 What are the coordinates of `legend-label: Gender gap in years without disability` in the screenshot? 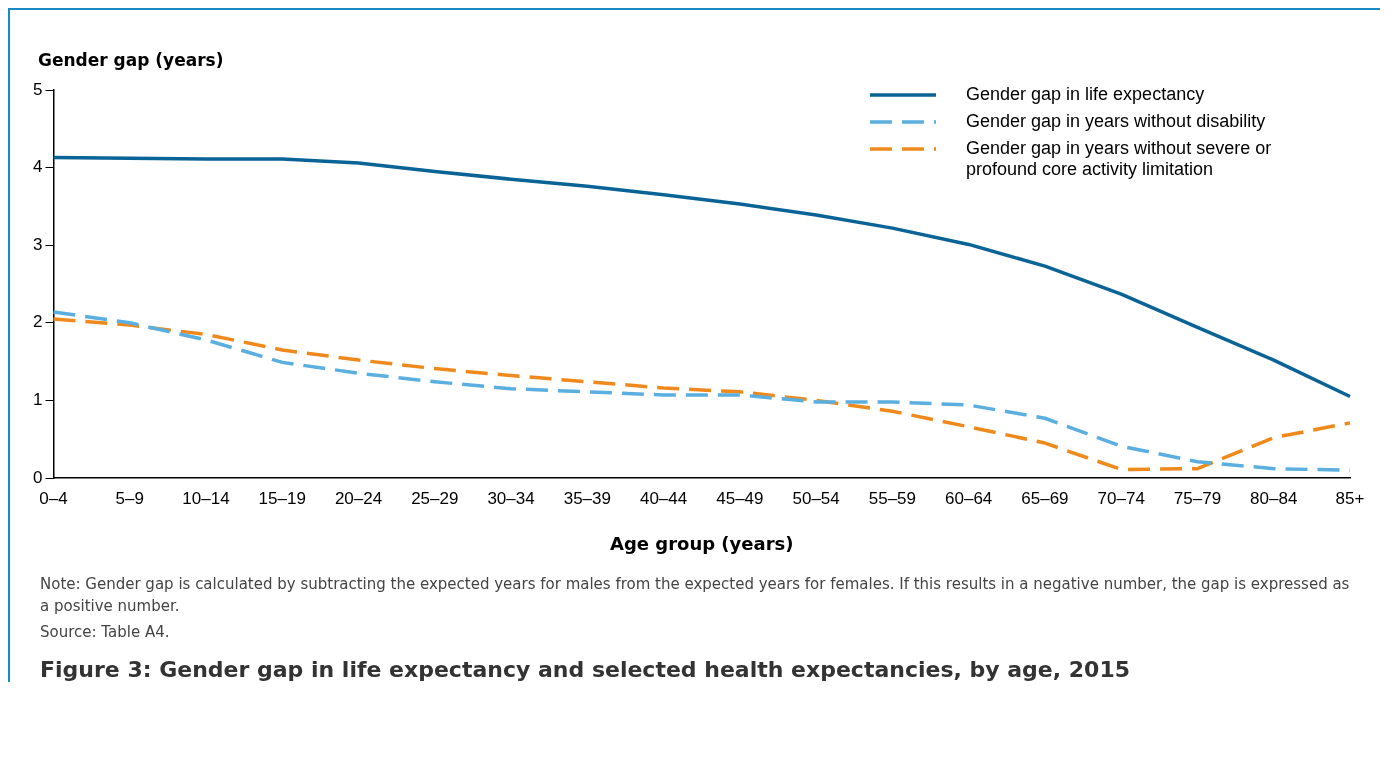 It's located at (1116, 121).